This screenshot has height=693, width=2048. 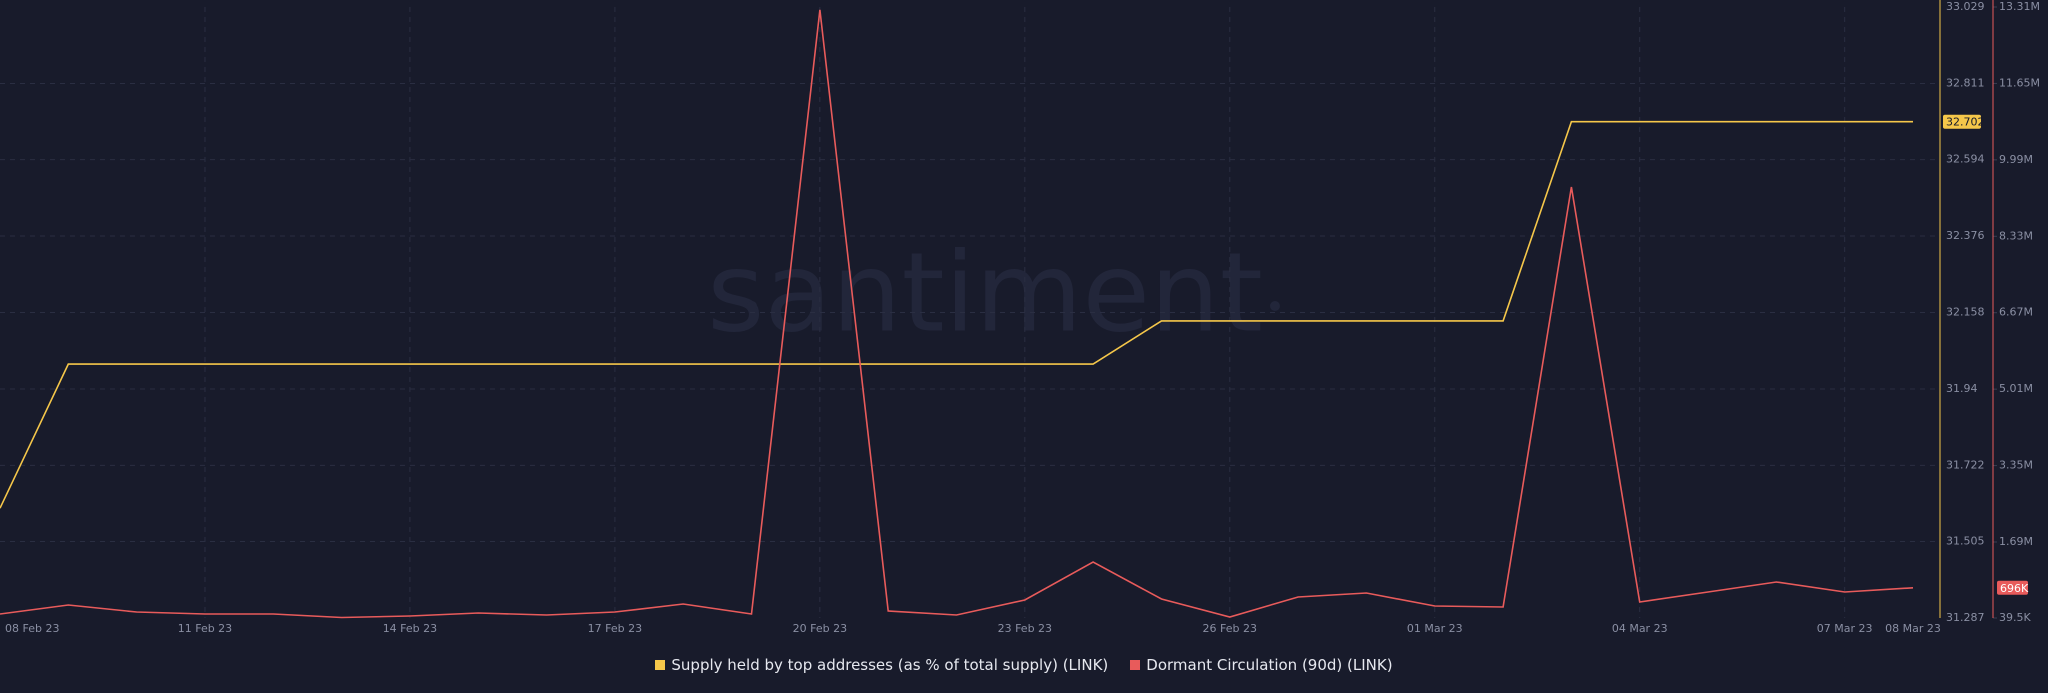 What do you see at coordinates (985, 292) in the screenshot?
I see `watermark: santiment` at bounding box center [985, 292].